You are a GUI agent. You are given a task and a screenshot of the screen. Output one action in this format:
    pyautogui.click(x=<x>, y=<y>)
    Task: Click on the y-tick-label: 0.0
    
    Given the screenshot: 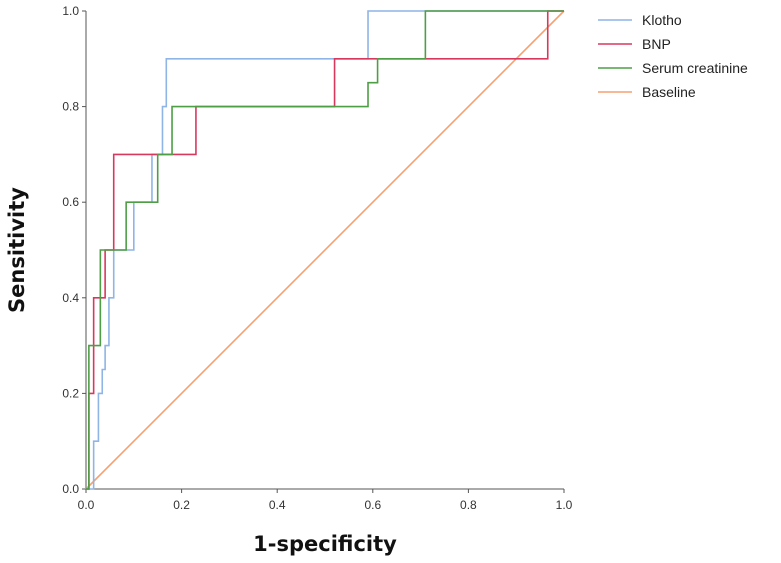 What is the action you would take?
    pyautogui.click(x=70, y=489)
    